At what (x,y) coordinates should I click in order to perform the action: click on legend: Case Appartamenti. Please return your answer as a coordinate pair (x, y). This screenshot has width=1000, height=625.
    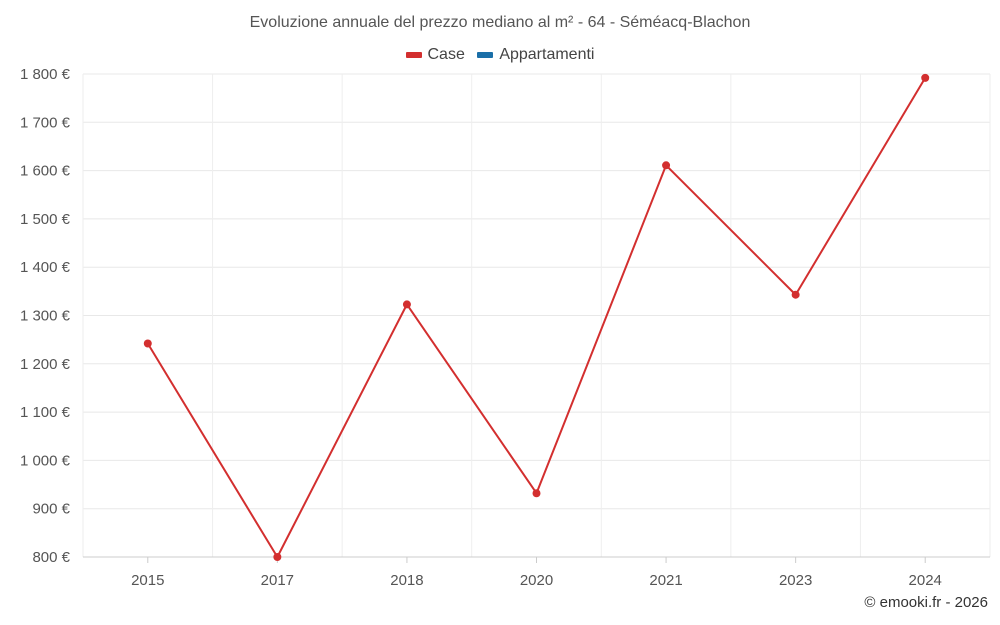
    Looking at the image, I should click on (500, 54).